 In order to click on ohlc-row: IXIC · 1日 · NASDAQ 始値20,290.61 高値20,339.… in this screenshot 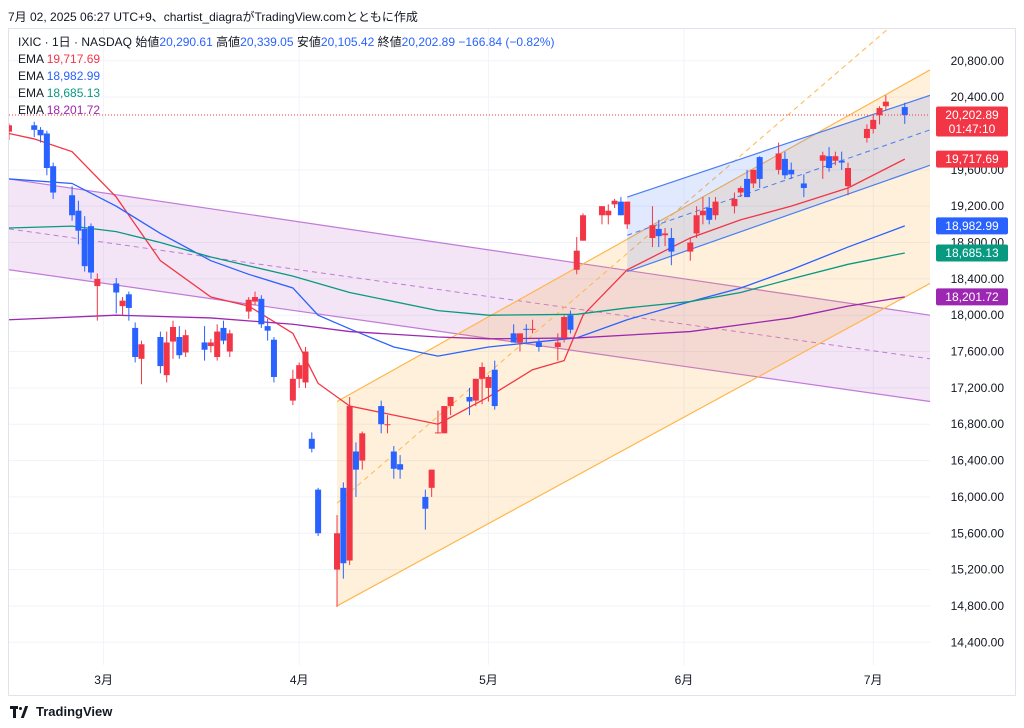, I will do `click(286, 42)`.